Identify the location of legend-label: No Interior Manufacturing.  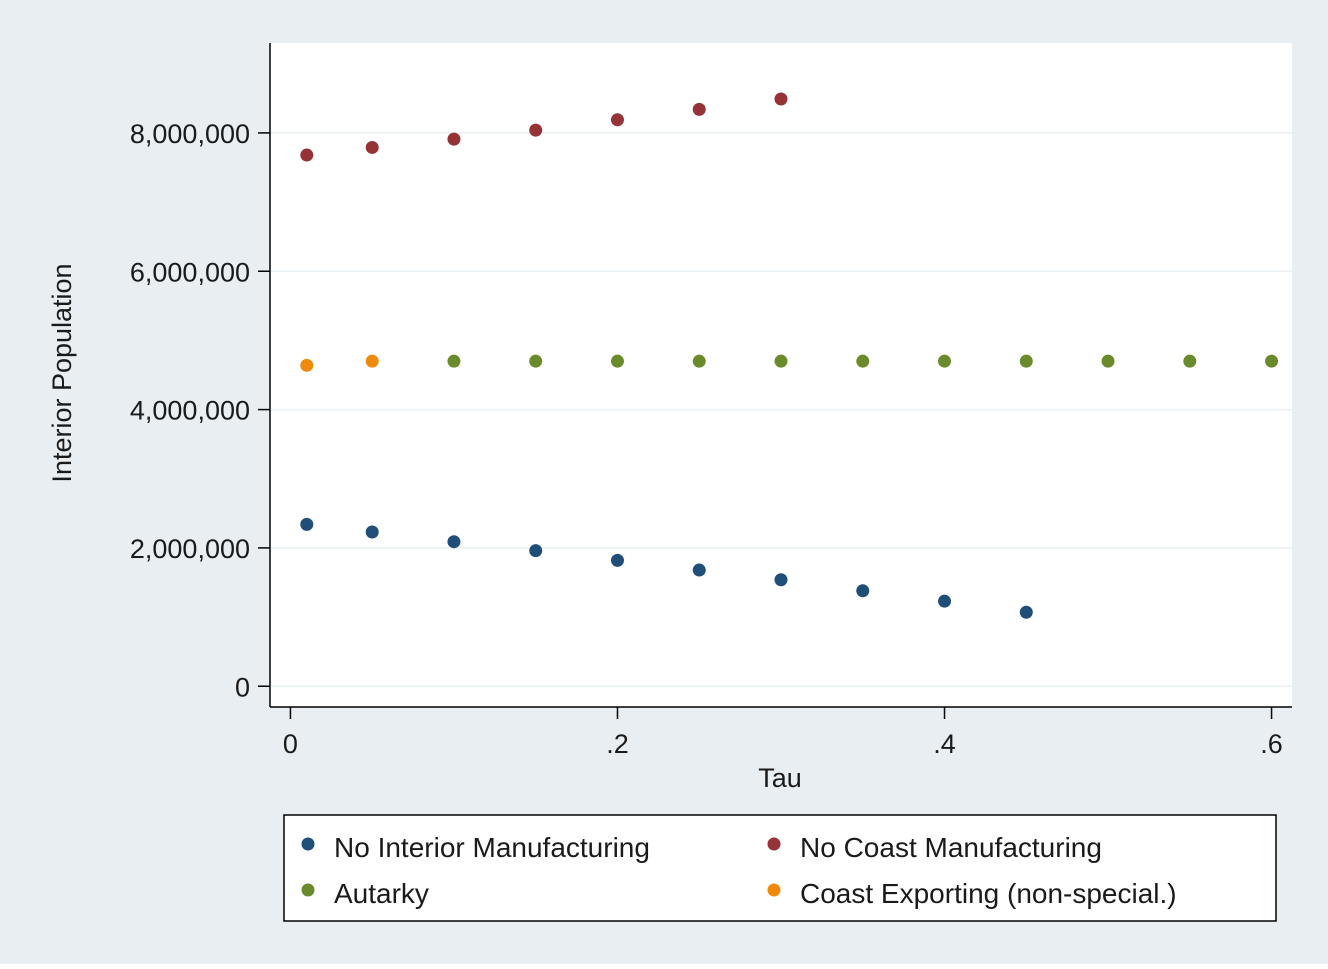
(492, 847).